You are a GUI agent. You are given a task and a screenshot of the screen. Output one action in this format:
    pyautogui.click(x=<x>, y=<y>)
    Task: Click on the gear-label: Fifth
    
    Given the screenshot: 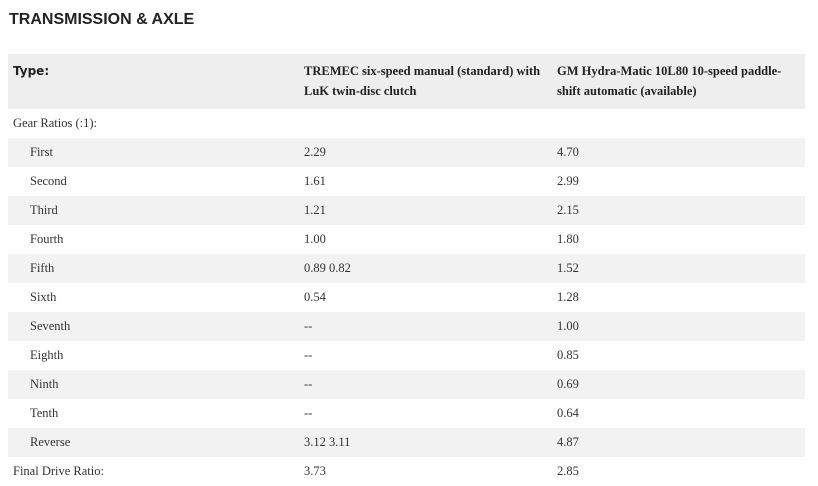 What is the action you would take?
    pyautogui.click(x=153, y=268)
    